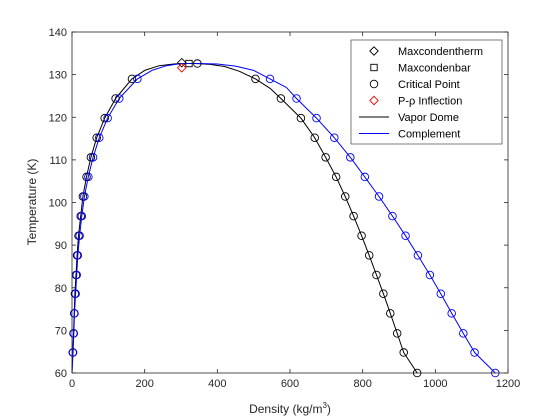  Describe the element at coordinates (374, 67) in the screenshot. I see `legend-swatch-maxcondenbar` at that location.